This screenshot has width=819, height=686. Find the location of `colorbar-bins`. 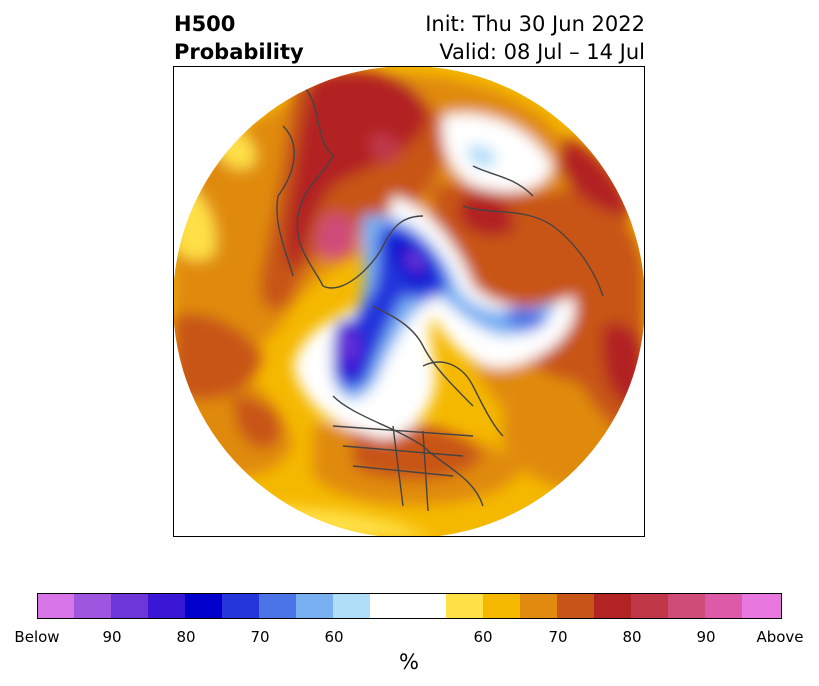

colorbar-bins is located at coordinates (409, 606).